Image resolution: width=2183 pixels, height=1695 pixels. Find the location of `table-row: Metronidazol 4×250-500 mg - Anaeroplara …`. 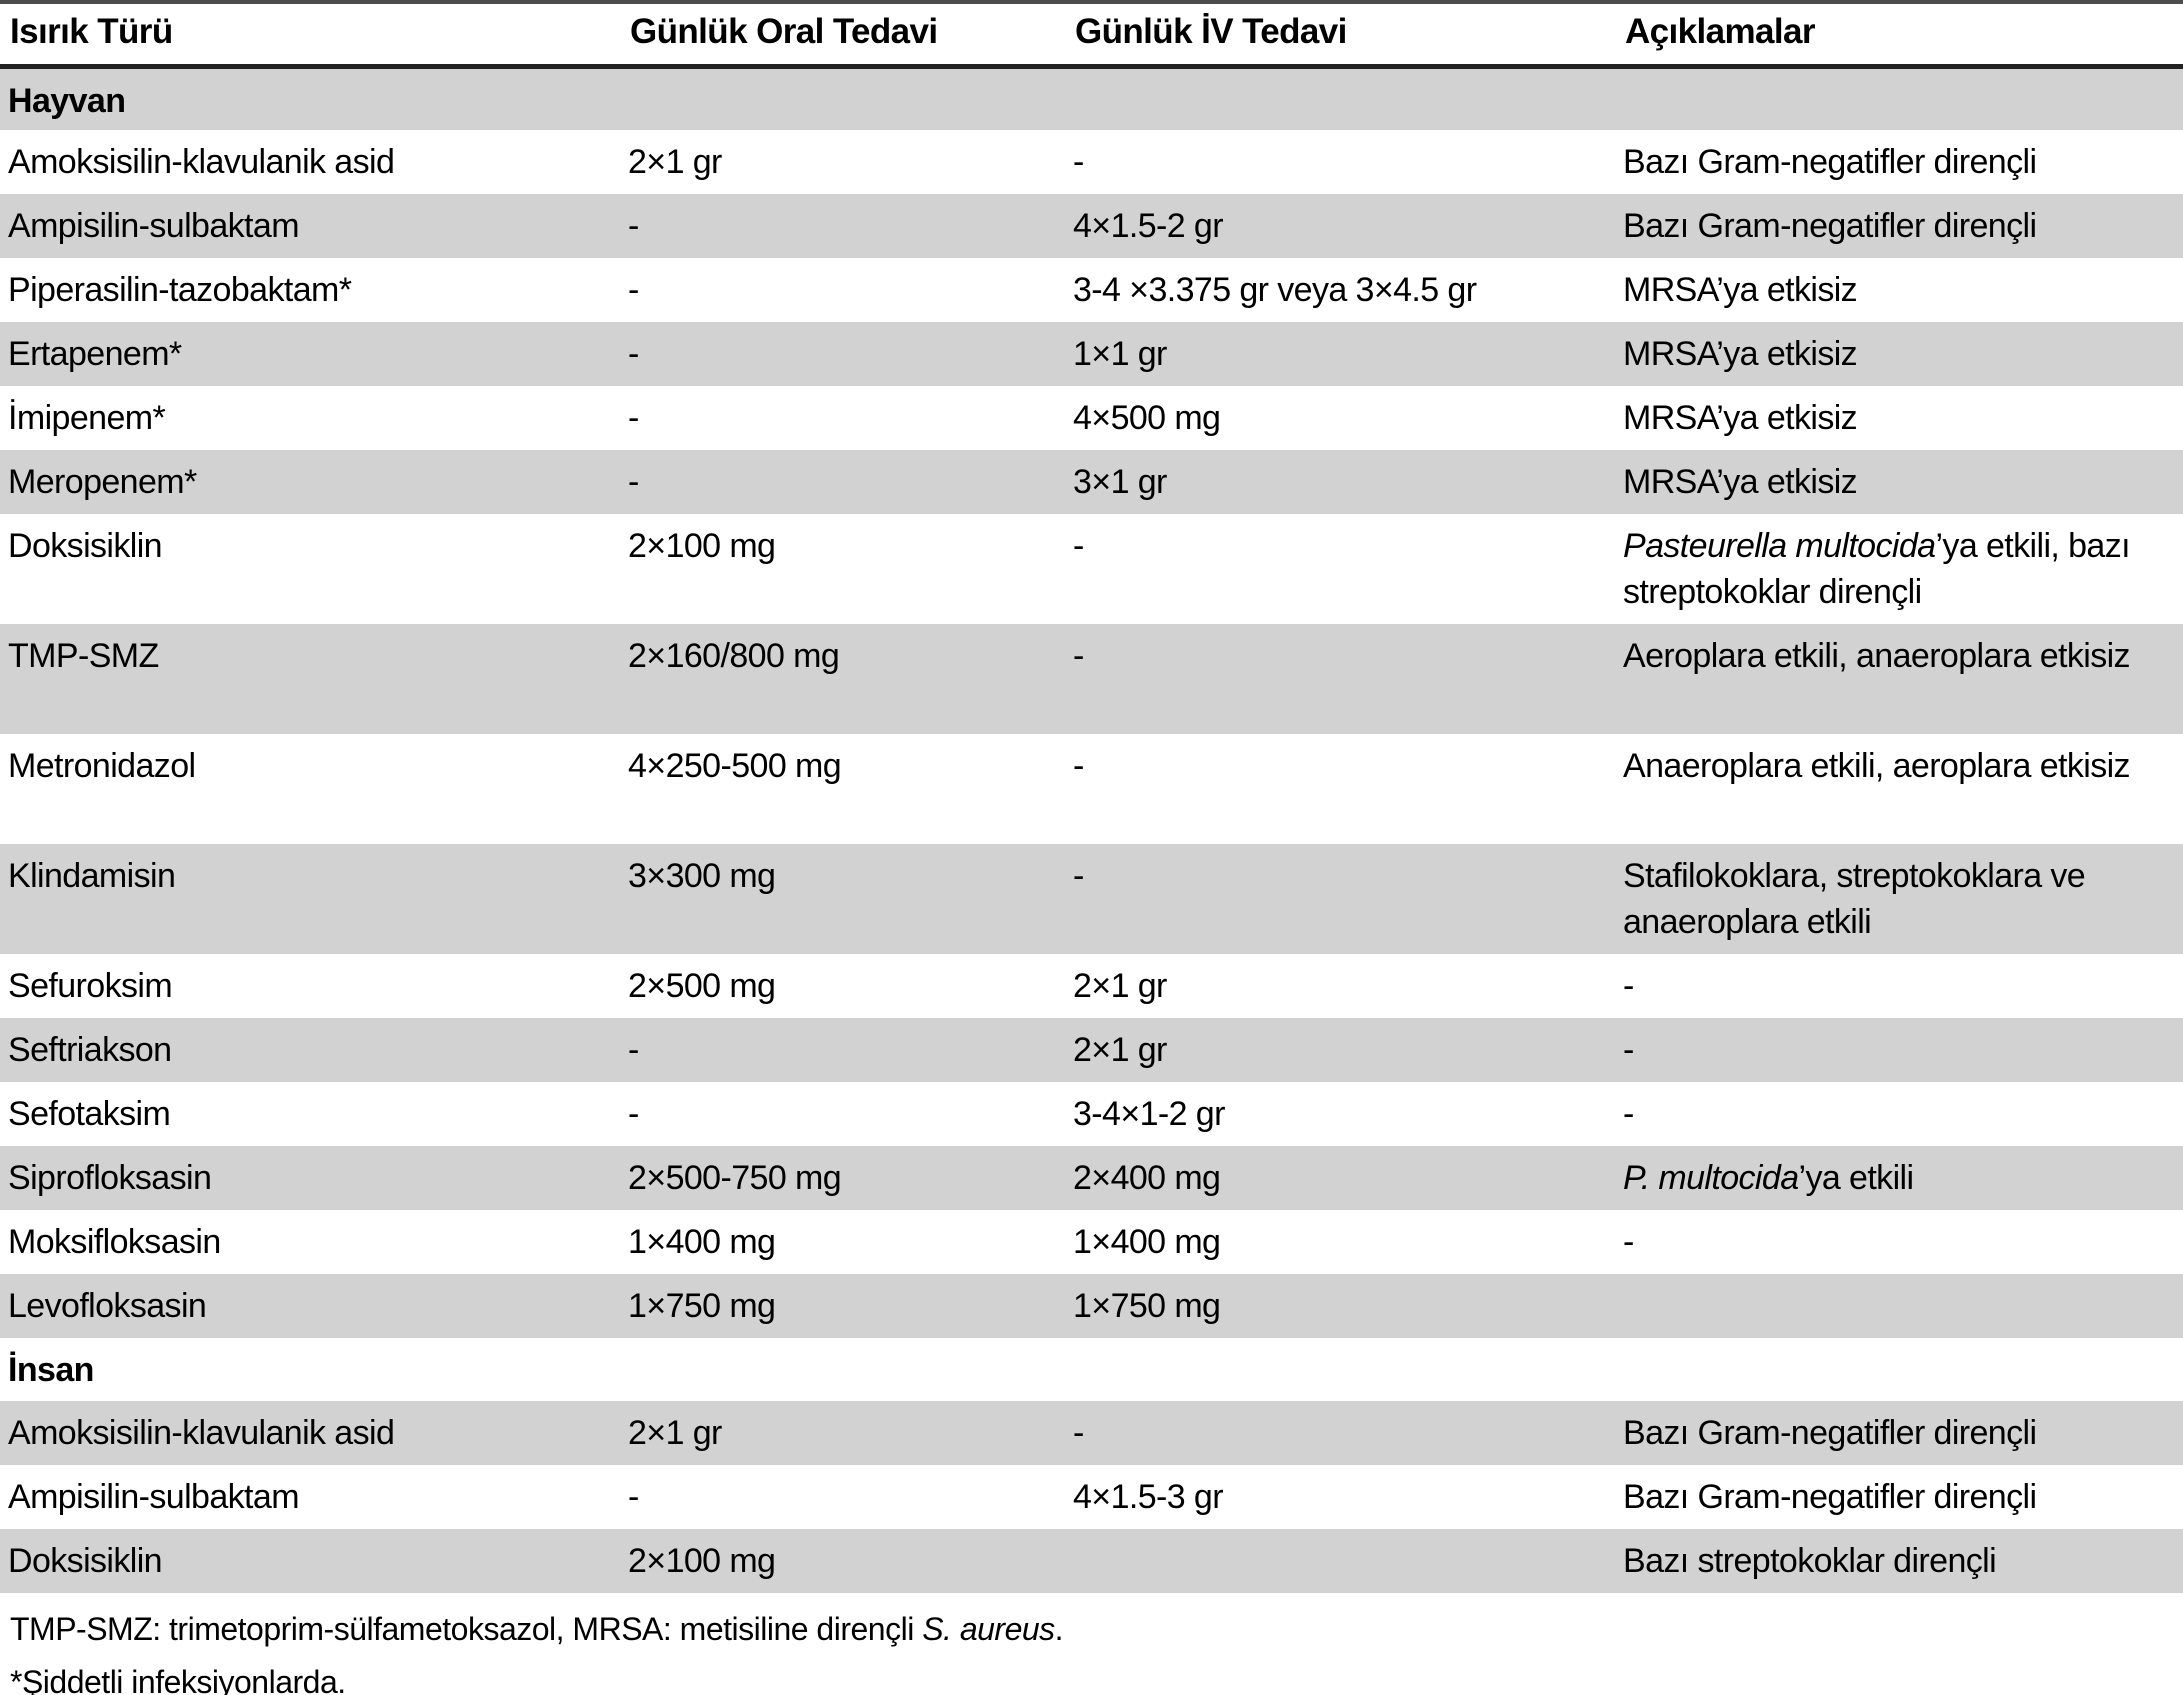

table-row: Metronidazol 4×250-500 mg - Anaeroplara … is located at coordinates (1091, 789).